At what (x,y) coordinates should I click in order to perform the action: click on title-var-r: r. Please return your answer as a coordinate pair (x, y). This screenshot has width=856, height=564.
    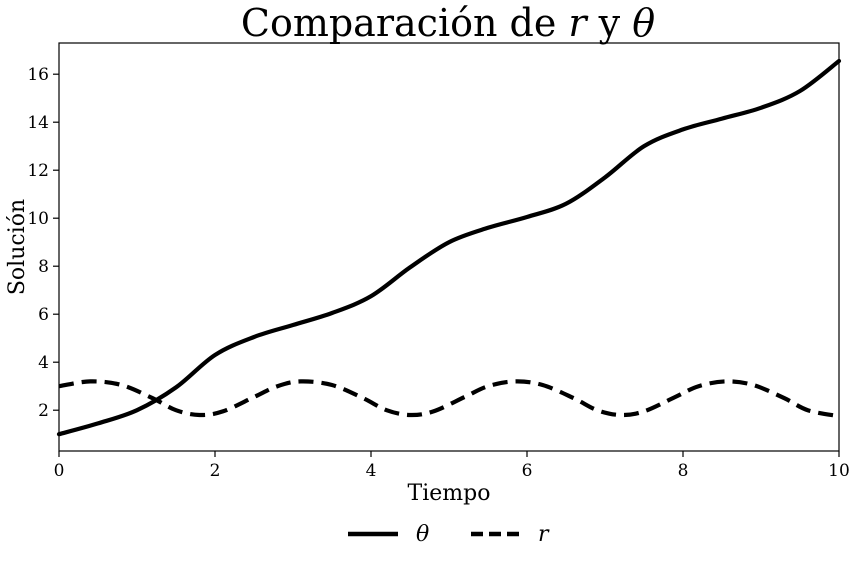
    Looking at the image, I should click on (578, 23).